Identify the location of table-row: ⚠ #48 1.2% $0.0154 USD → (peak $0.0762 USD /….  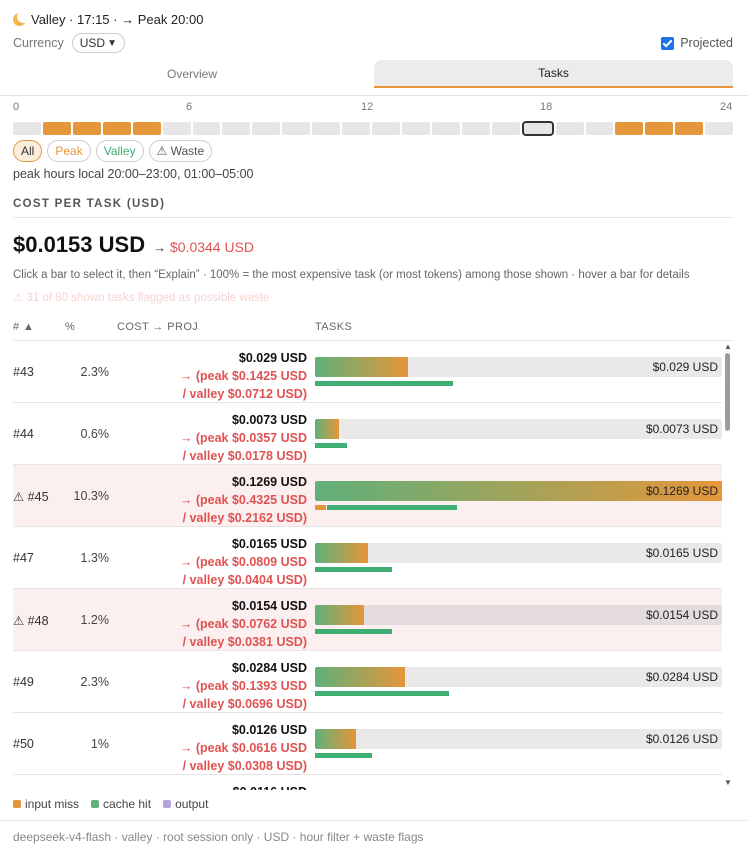
(367, 620).